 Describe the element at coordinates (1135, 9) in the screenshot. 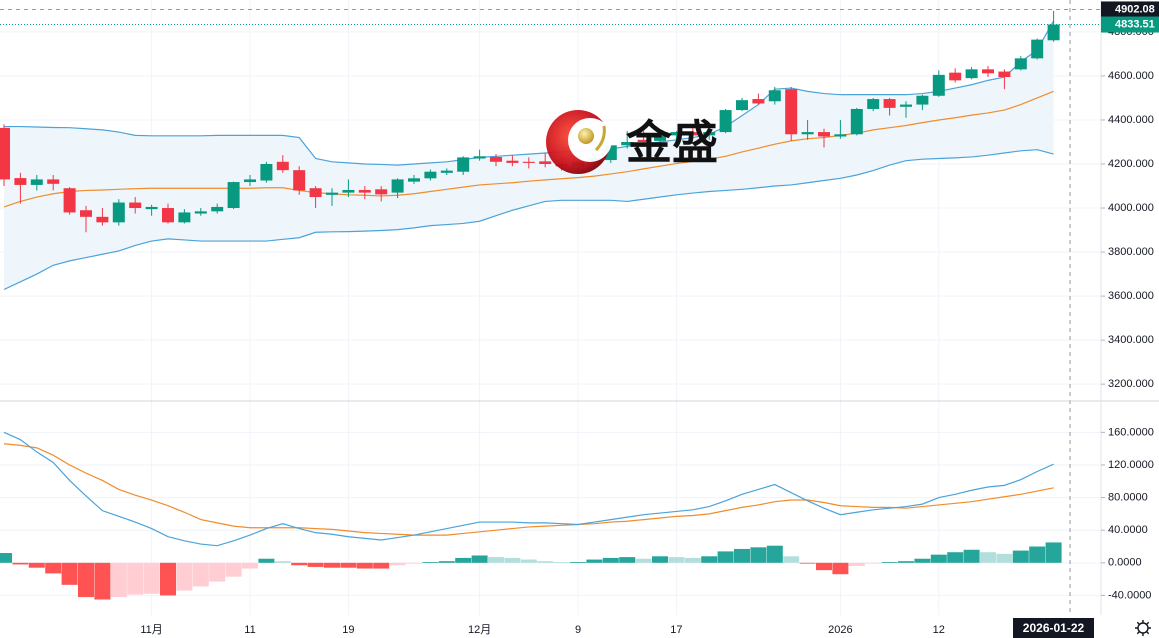

I see `crosshair-price-label: 4902.08` at that location.